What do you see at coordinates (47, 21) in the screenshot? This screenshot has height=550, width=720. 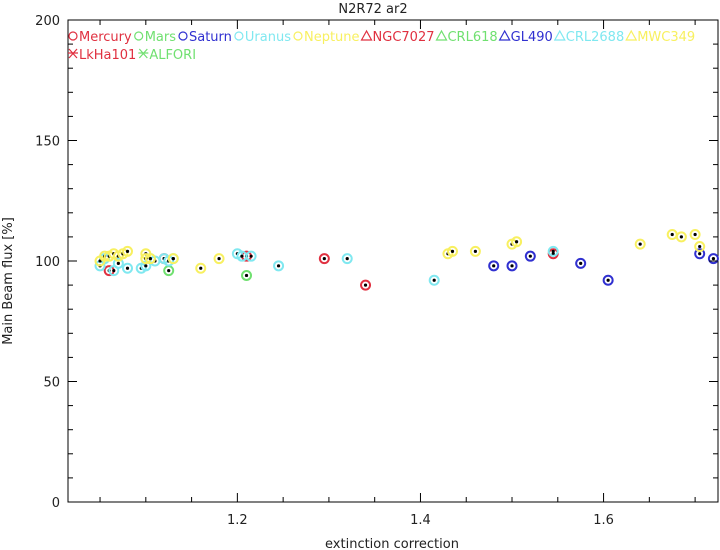 I see `y-tick-label: 200` at bounding box center [47, 21].